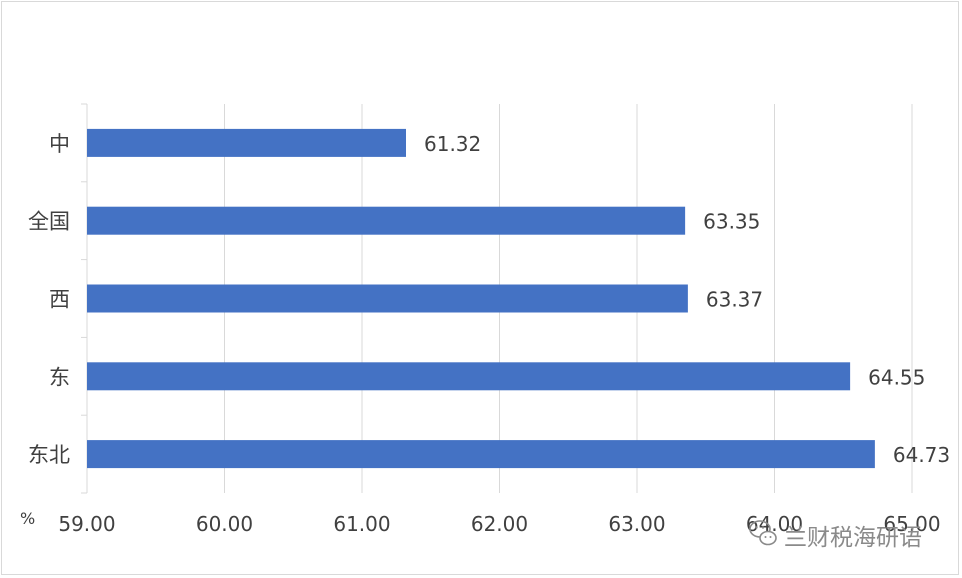 The width and height of the screenshot is (962, 578). Describe the element at coordinates (896, 377) in the screenshot. I see `data-label: 64.55` at that location.